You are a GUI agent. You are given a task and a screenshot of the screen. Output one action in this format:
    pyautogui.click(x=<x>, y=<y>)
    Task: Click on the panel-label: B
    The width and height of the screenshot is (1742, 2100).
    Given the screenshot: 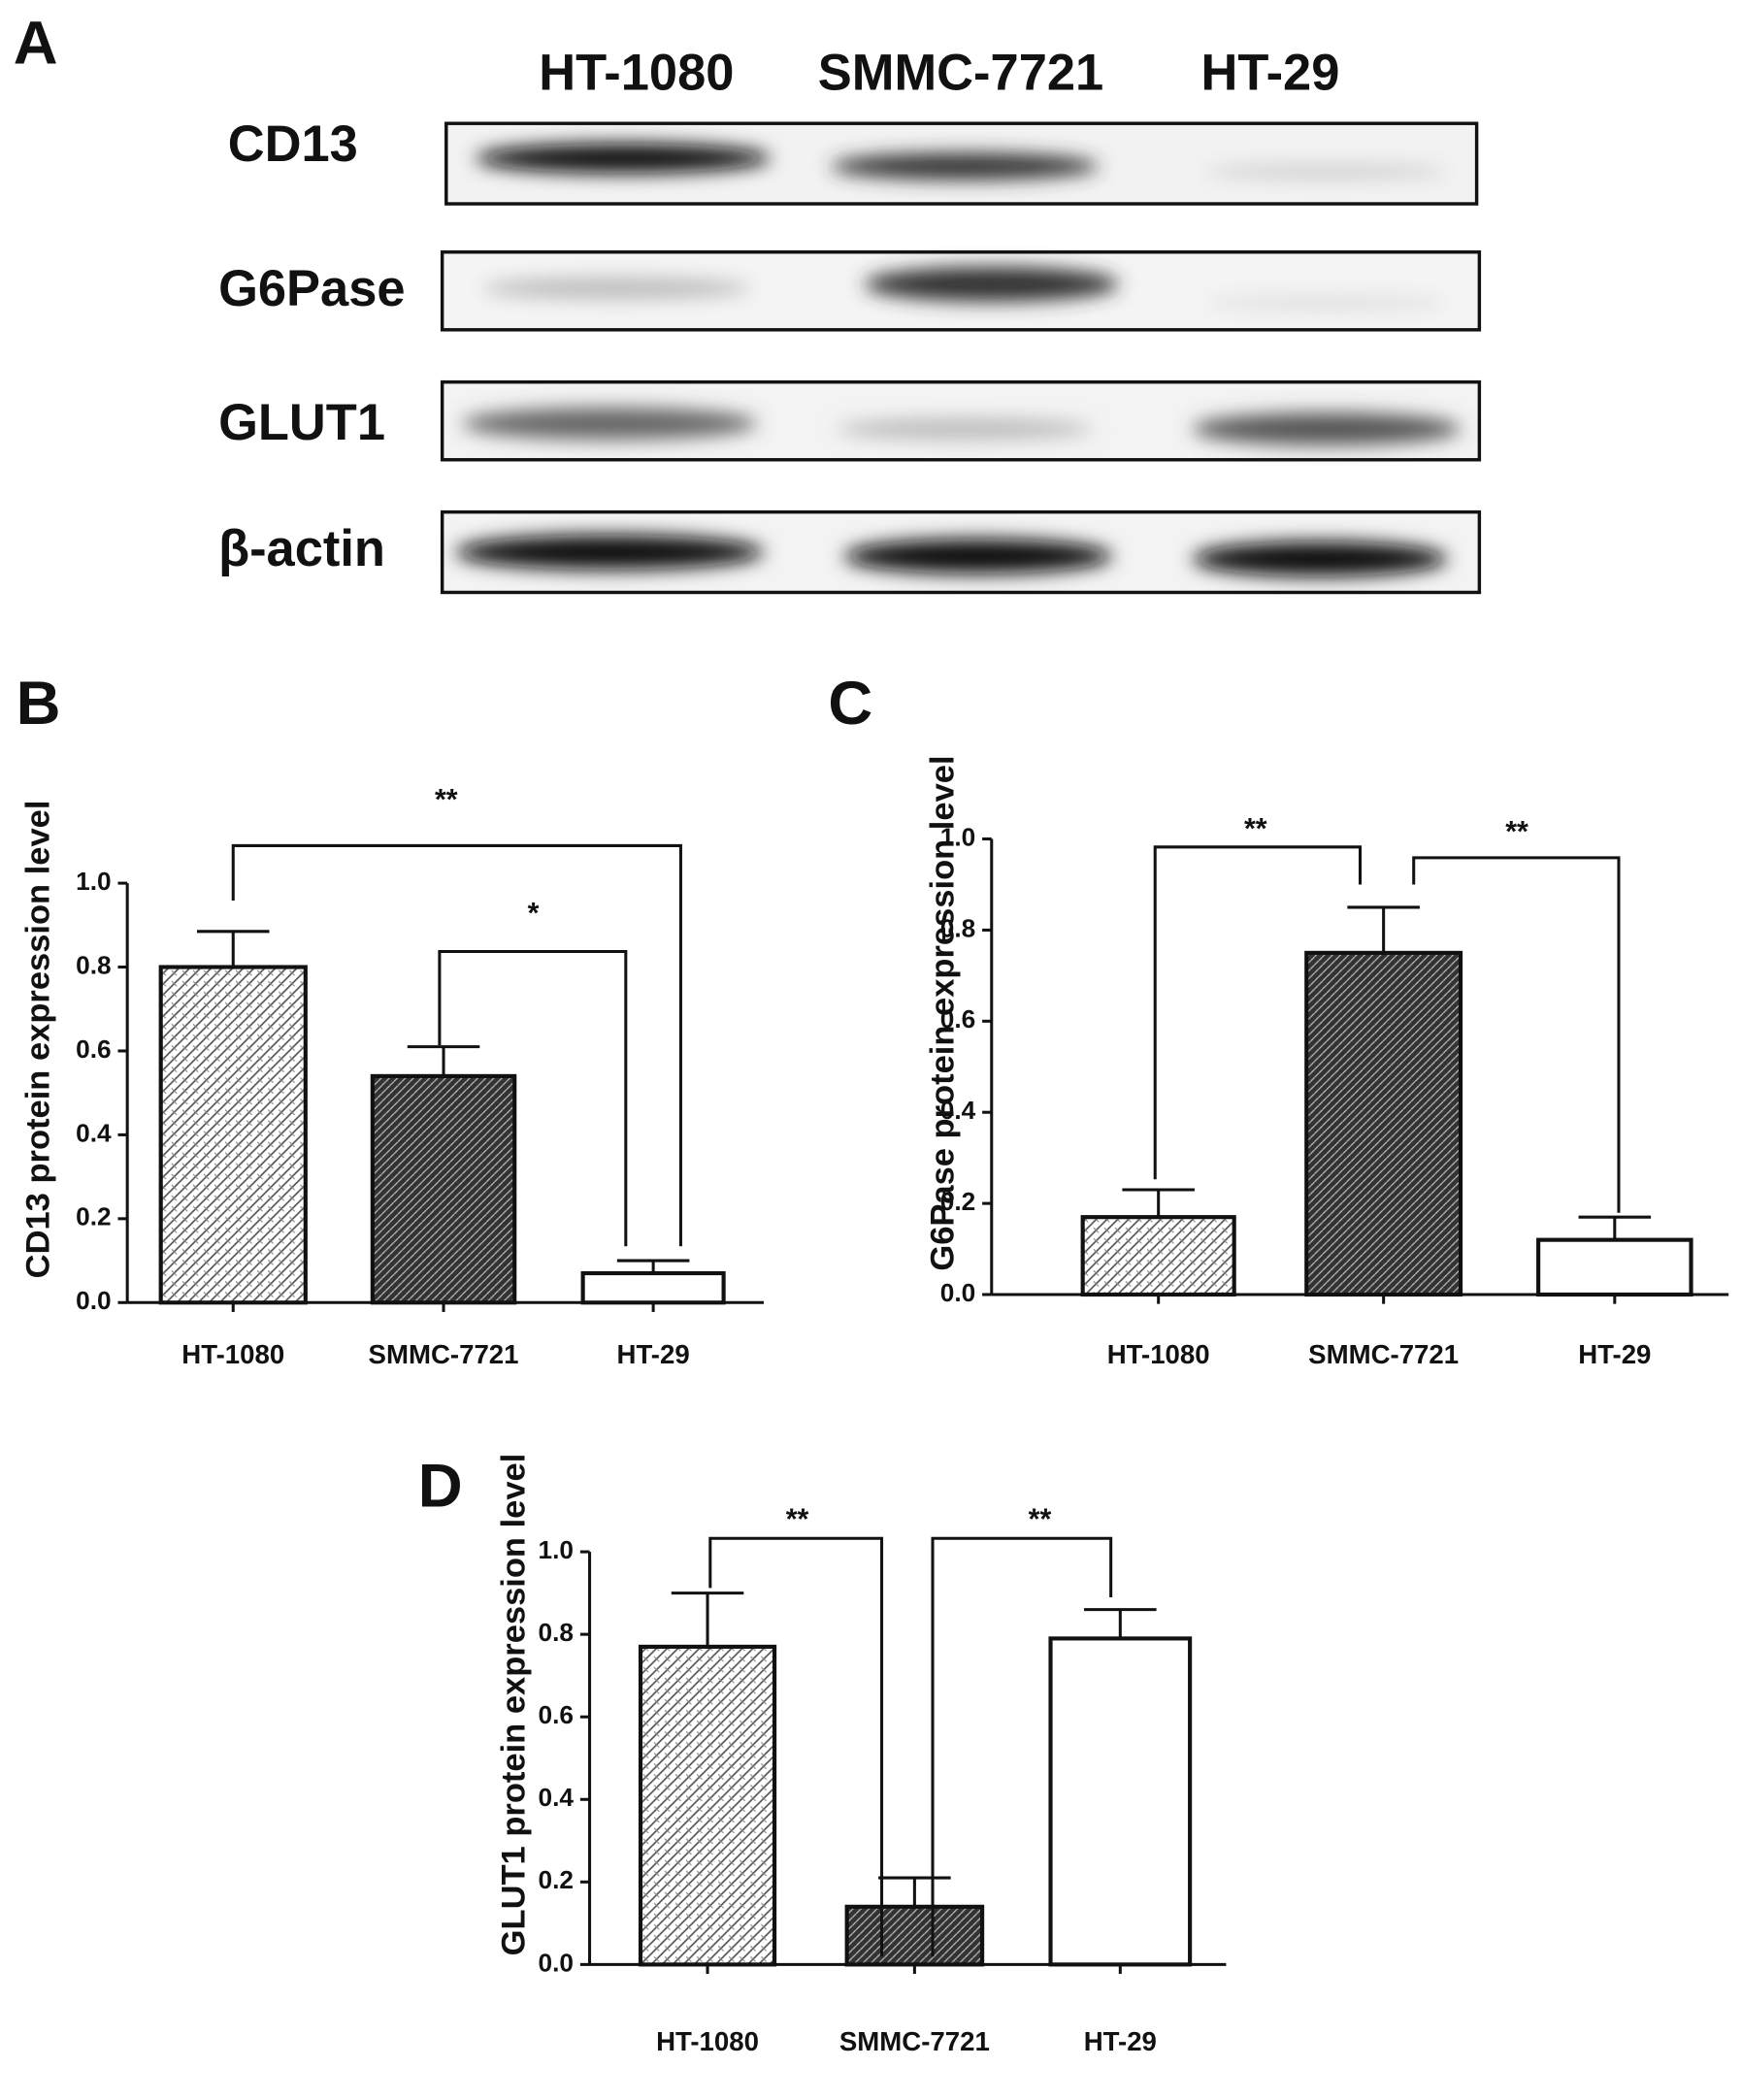 What is the action you would take?
    pyautogui.click(x=38, y=704)
    